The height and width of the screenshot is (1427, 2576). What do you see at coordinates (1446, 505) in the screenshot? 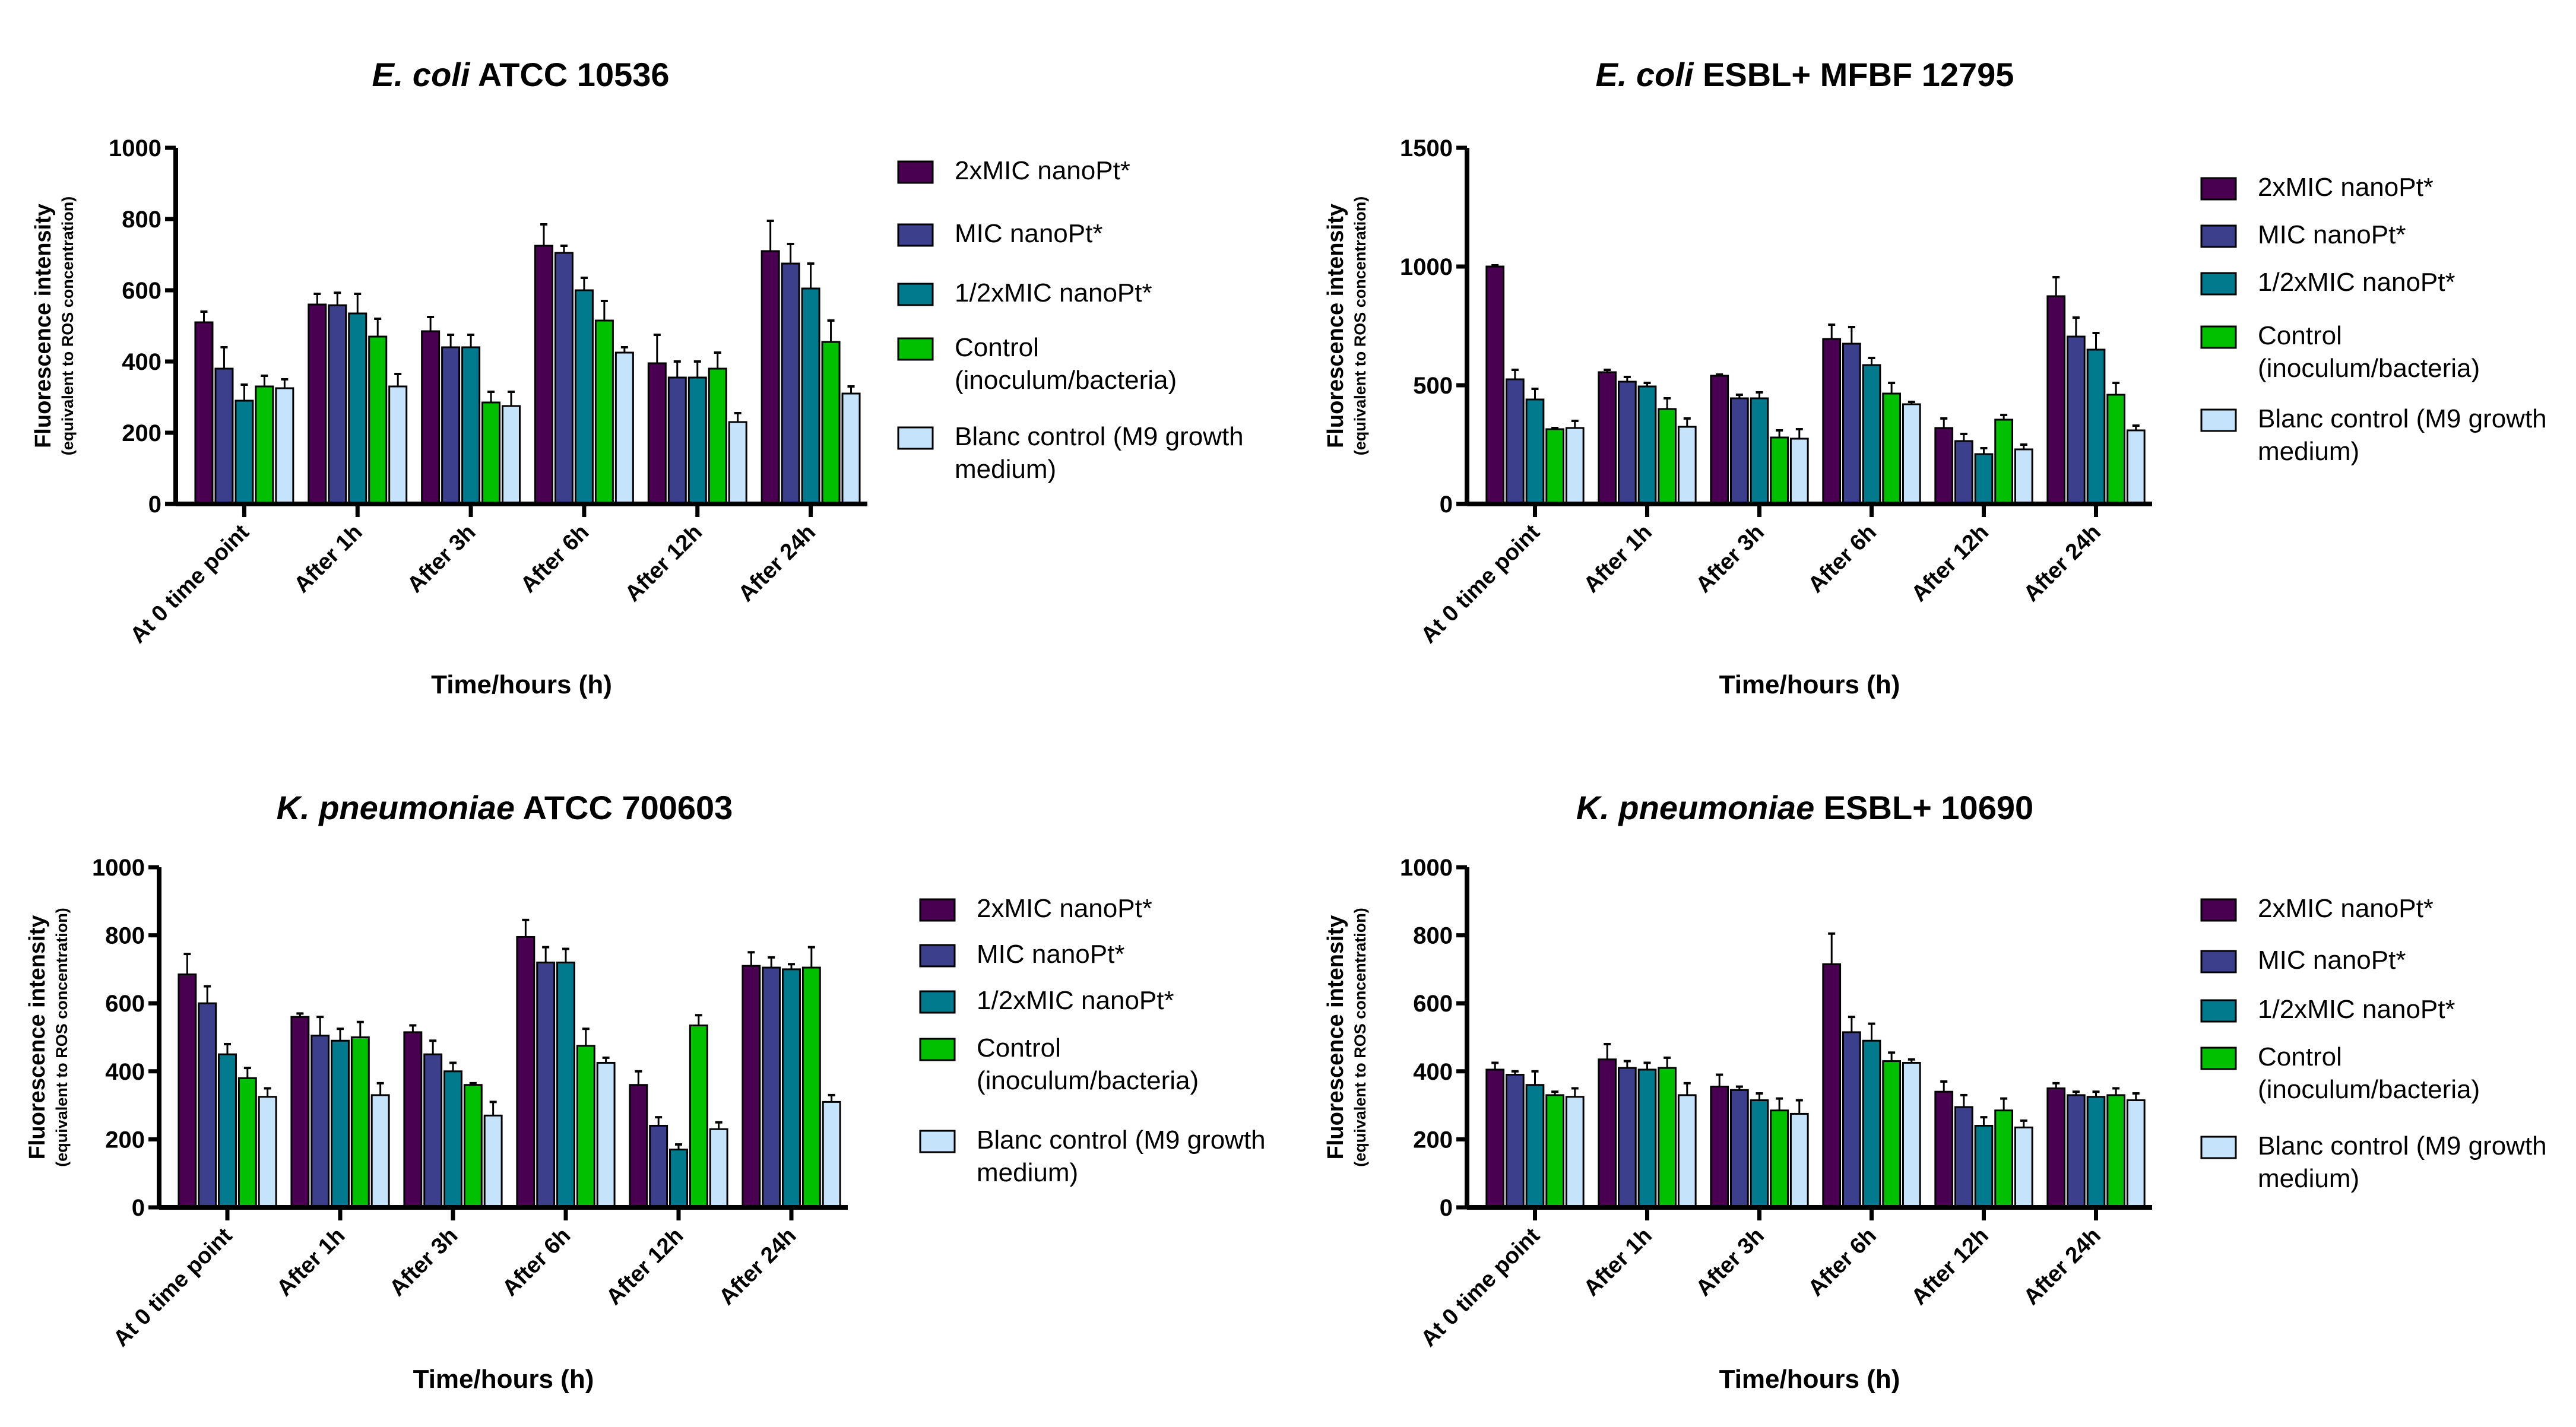
I see `y-tick-label: 0` at bounding box center [1446, 505].